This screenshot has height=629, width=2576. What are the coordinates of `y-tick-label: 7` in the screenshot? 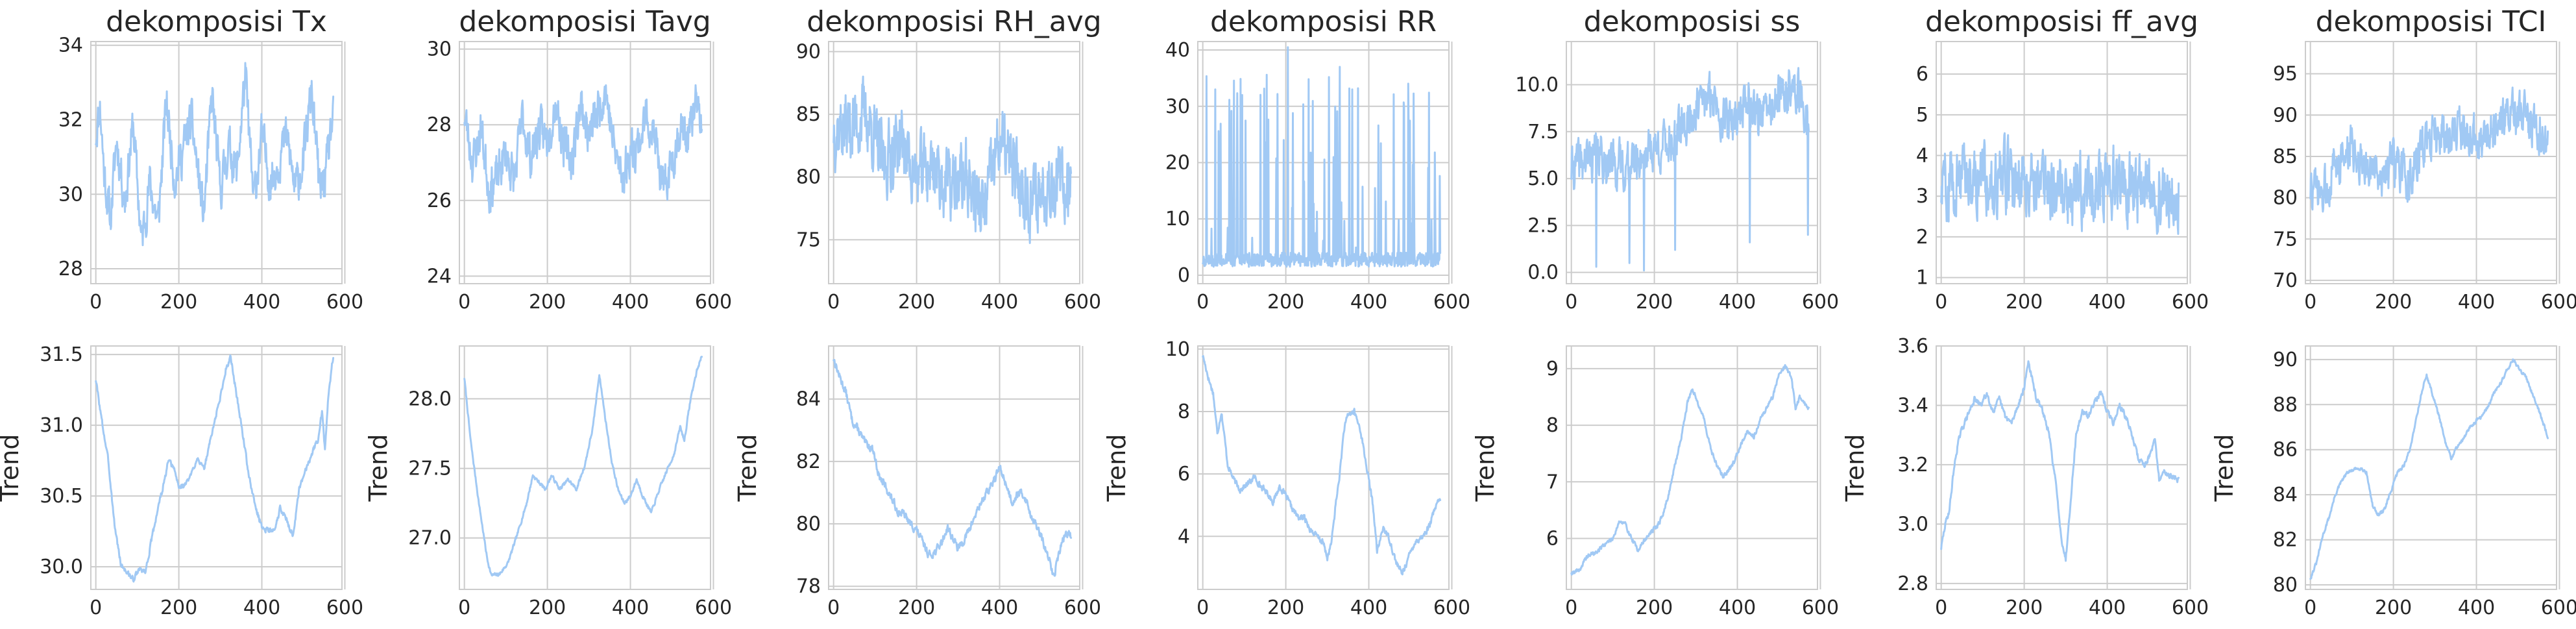 It's located at (1552, 482).